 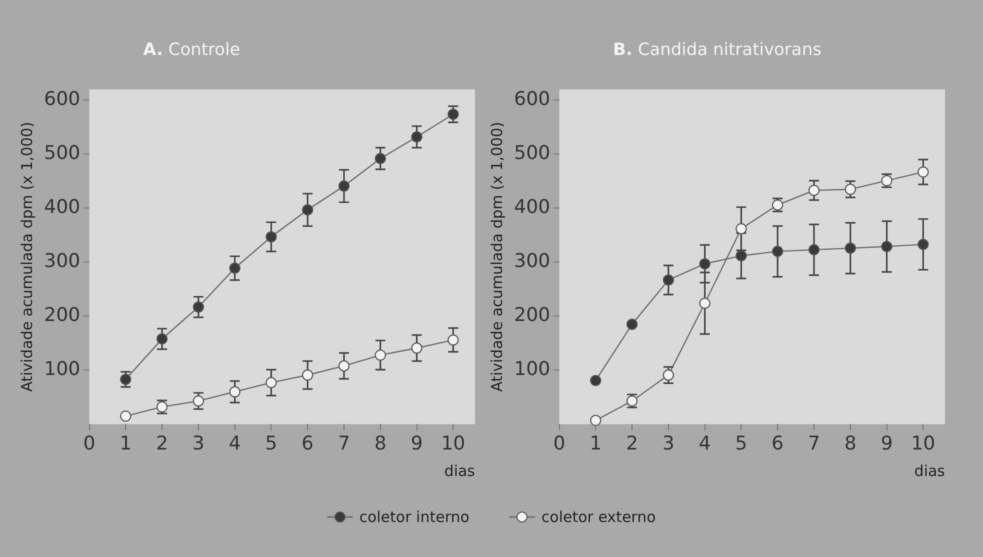 What do you see at coordinates (717, 50) in the screenshot?
I see `chart-title: B. Candida nitrativorans` at bounding box center [717, 50].